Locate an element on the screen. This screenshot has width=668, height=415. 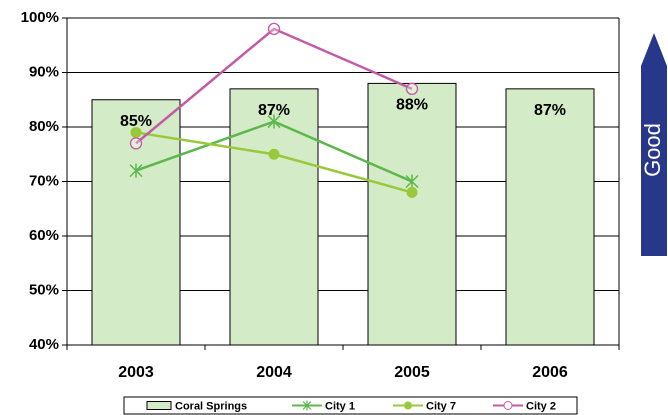
legend-swatch is located at coordinates (159, 405).